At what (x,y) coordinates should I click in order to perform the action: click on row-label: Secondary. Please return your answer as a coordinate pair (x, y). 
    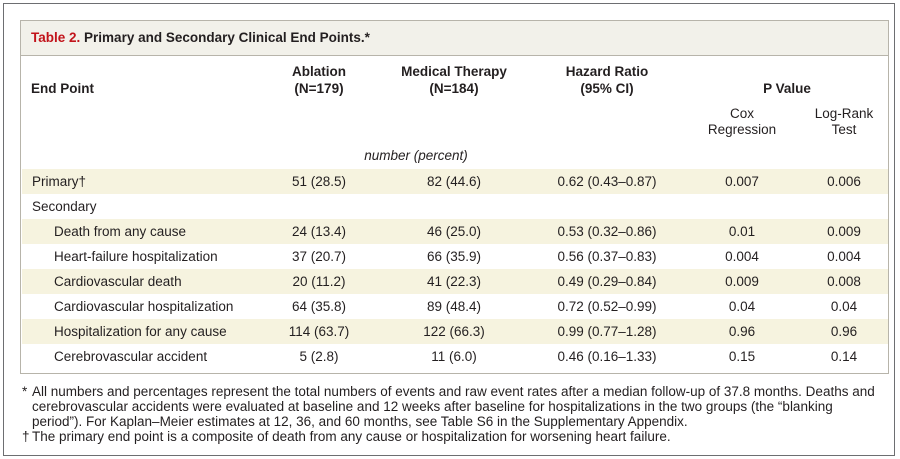
    Looking at the image, I should click on (64, 206).